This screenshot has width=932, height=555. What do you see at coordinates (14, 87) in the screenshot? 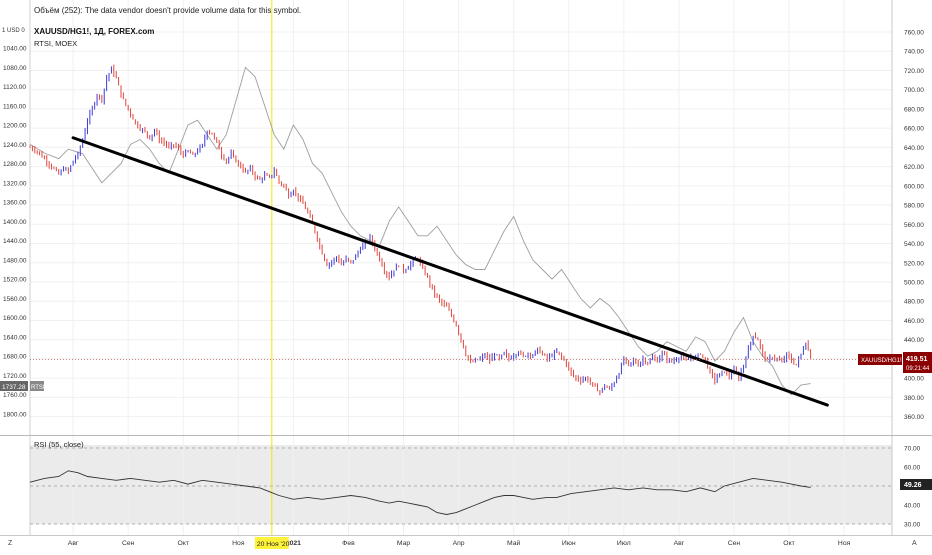
I see `left-axis-tick-label: 1120.00` at bounding box center [14, 87].